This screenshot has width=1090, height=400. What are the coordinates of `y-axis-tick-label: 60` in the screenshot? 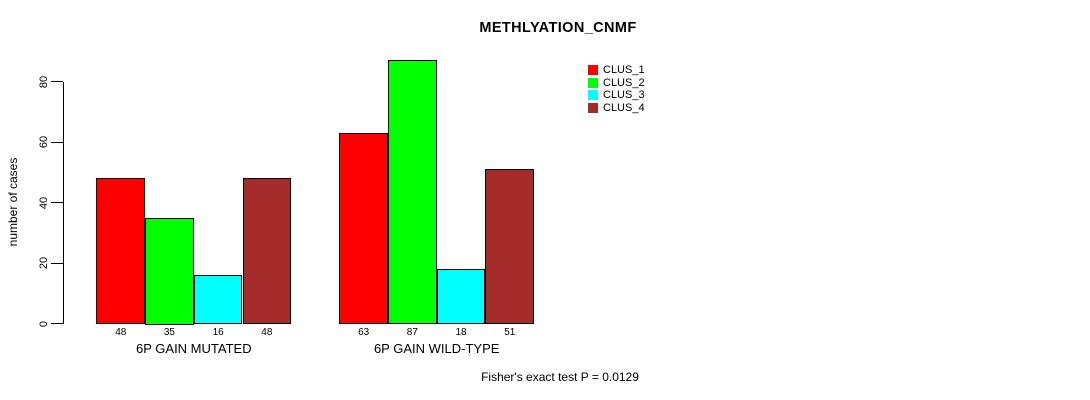 It's located at (44, 142).